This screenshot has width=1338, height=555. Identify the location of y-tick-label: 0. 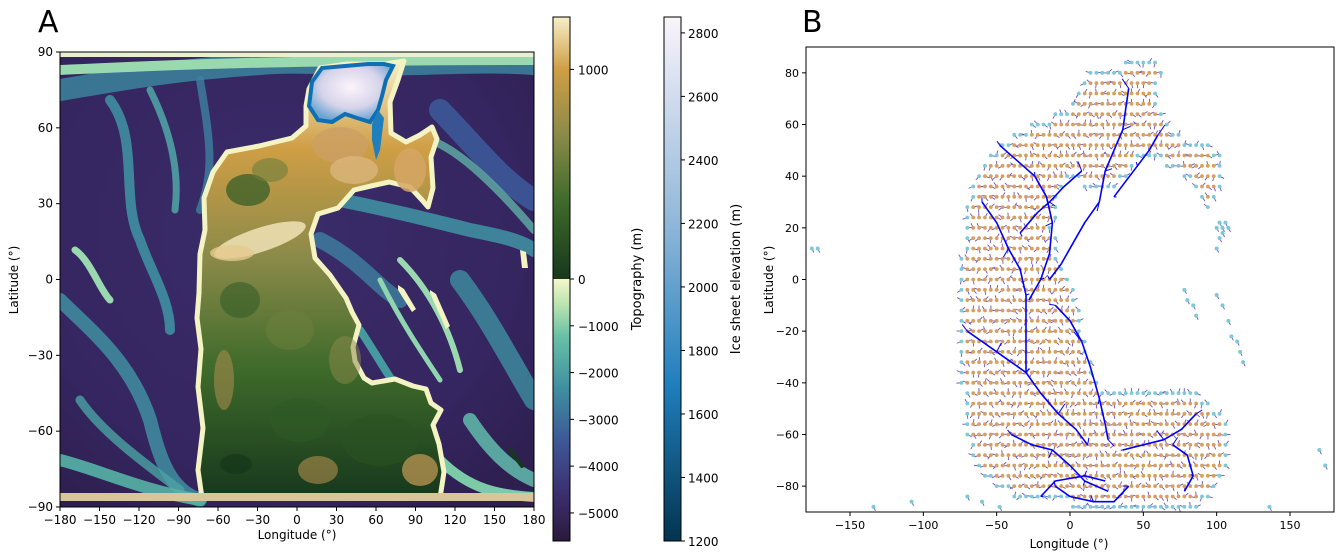
(795, 280).